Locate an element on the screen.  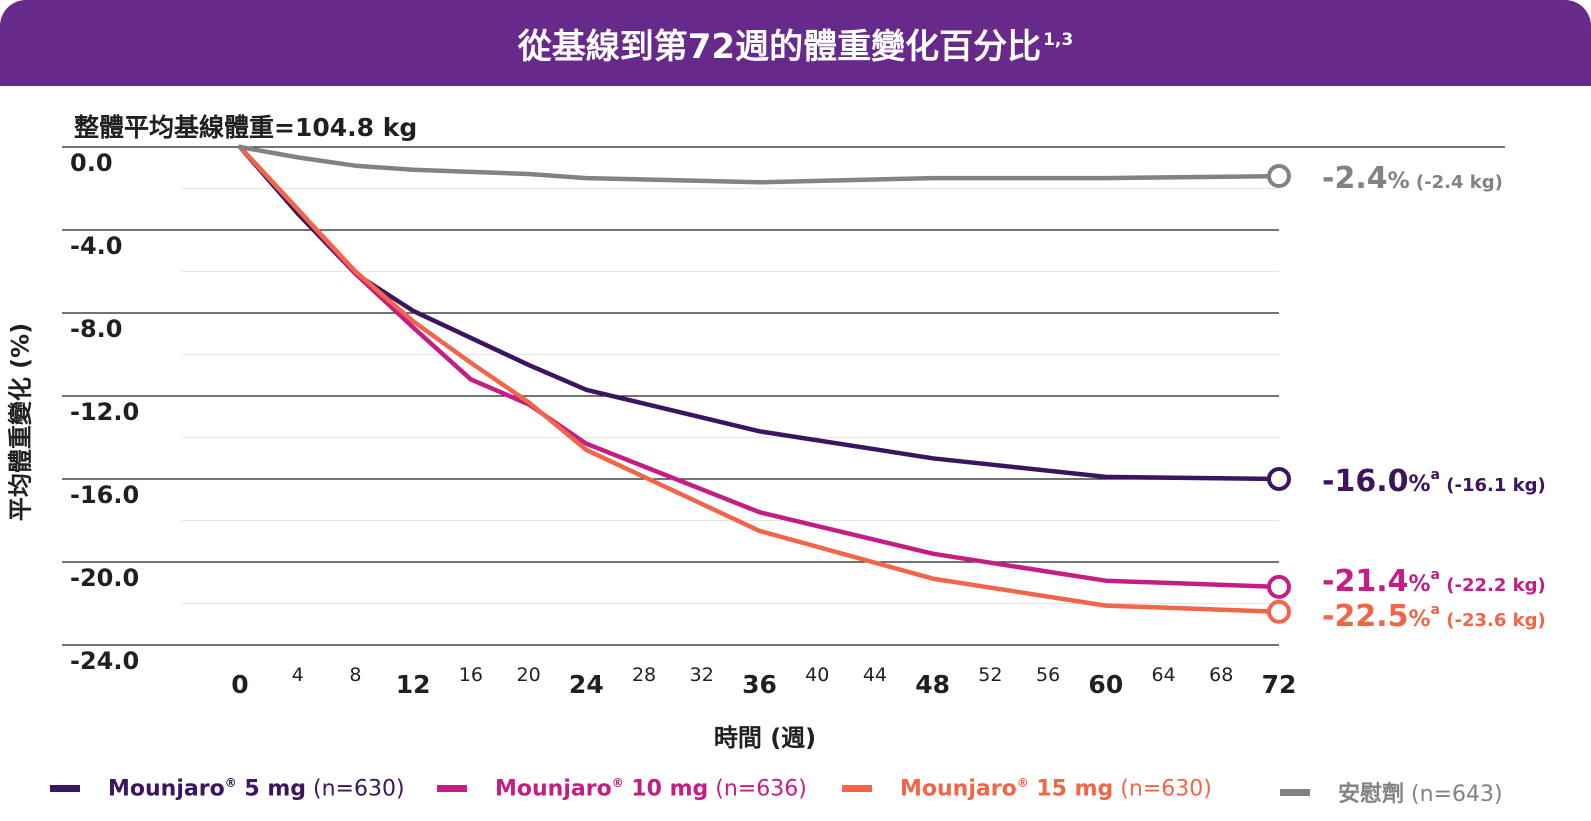
legend-swatch-placebo is located at coordinates (1295, 792).